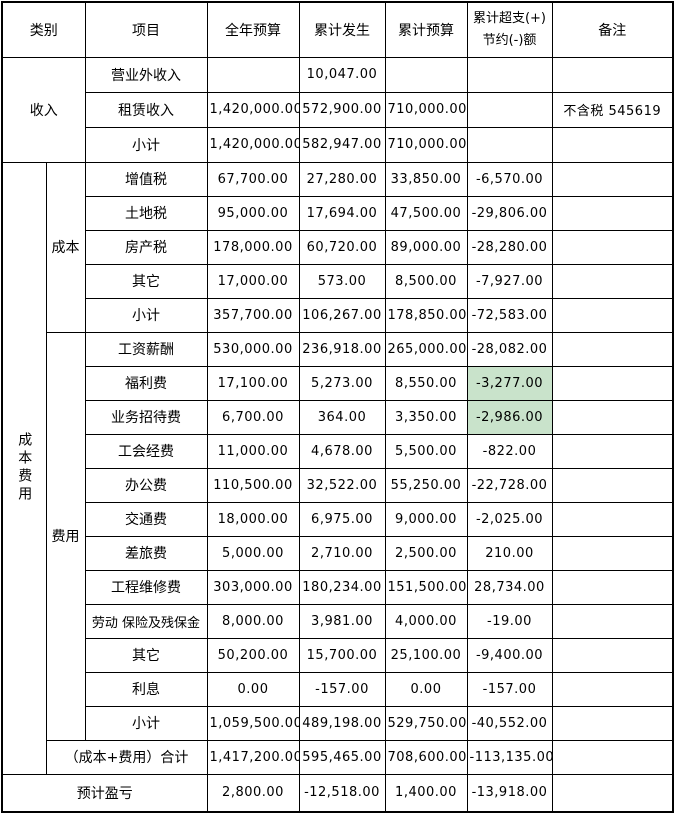  I want to click on cell-variance: -29,806.00, so click(509, 213).